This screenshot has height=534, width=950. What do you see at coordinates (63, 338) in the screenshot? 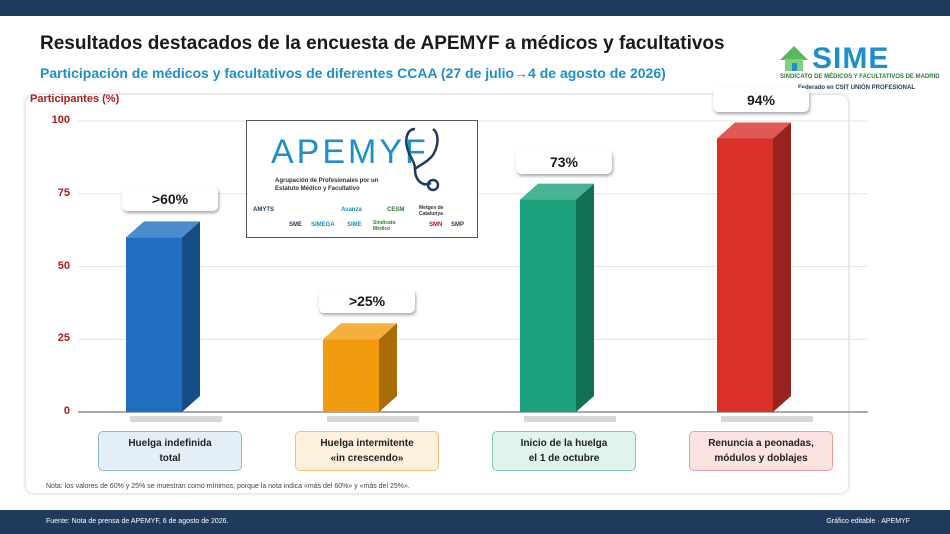
I see `y-tick-label: 25` at bounding box center [63, 338].